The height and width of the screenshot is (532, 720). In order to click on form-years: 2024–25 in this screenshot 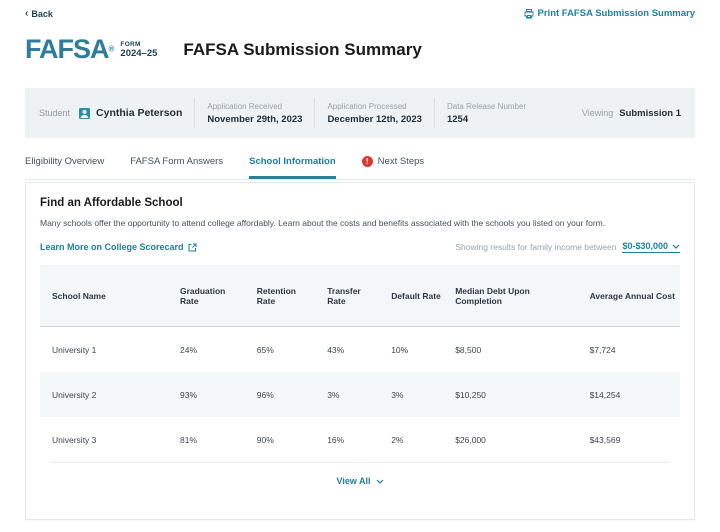, I will do `click(139, 53)`.